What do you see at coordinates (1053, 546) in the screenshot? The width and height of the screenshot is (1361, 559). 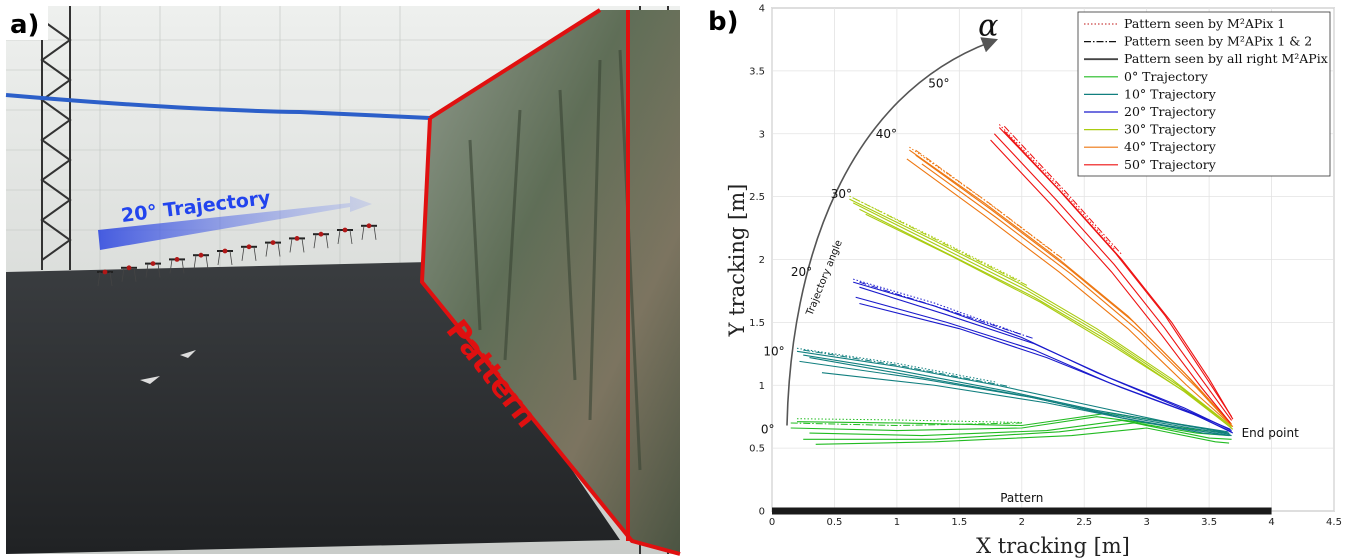 I see `x-axis-label: X tracking [m]` at bounding box center [1053, 546].